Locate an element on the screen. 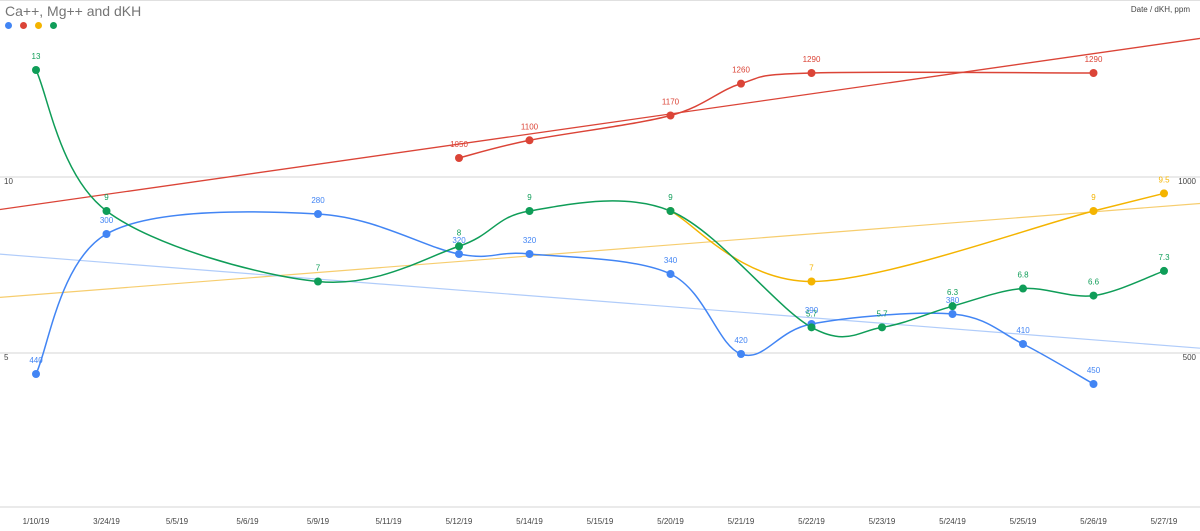 The image size is (1200, 531). data-label: 280 is located at coordinates (318, 200).